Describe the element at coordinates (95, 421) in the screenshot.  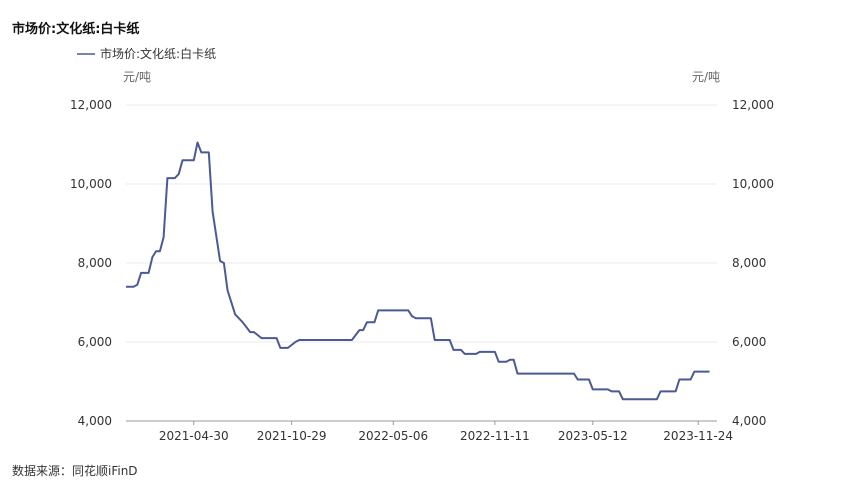
I see `y-tick-label-left: 4,000` at that location.